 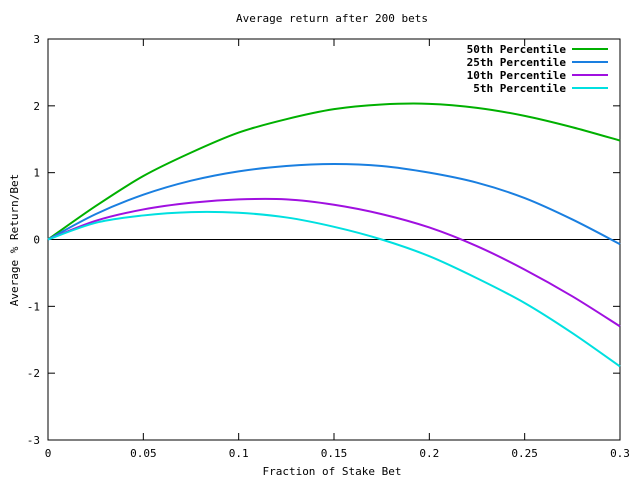 I want to click on y-tick-label: 0, so click(x=36, y=240).